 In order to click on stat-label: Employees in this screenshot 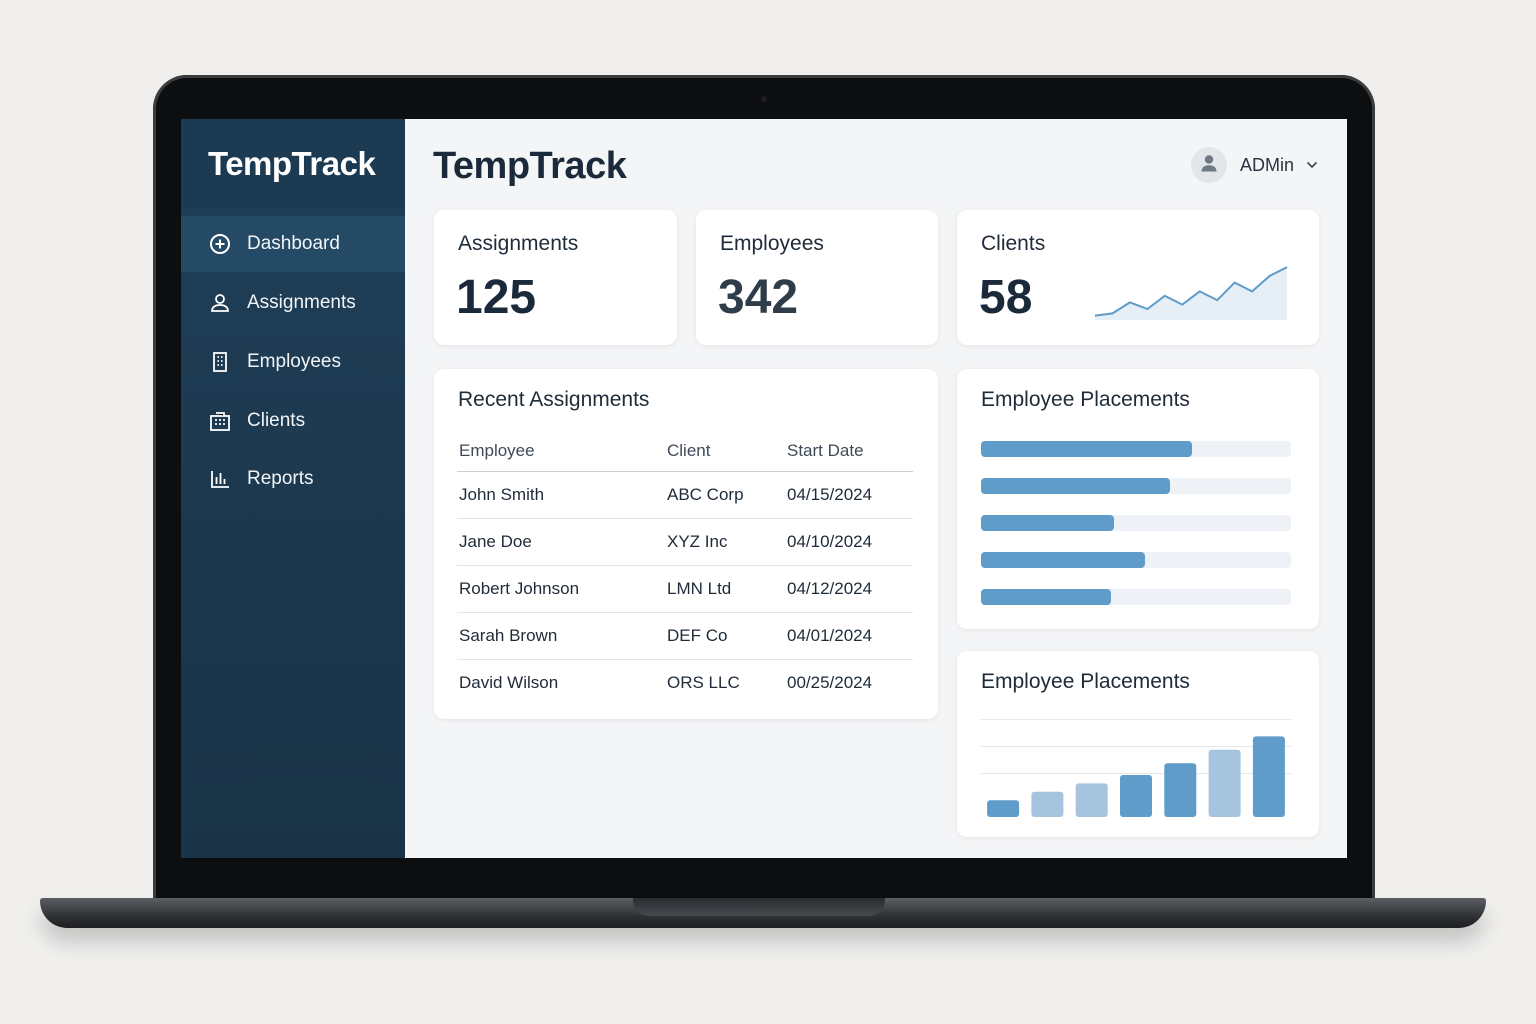, I will do `click(772, 243)`.